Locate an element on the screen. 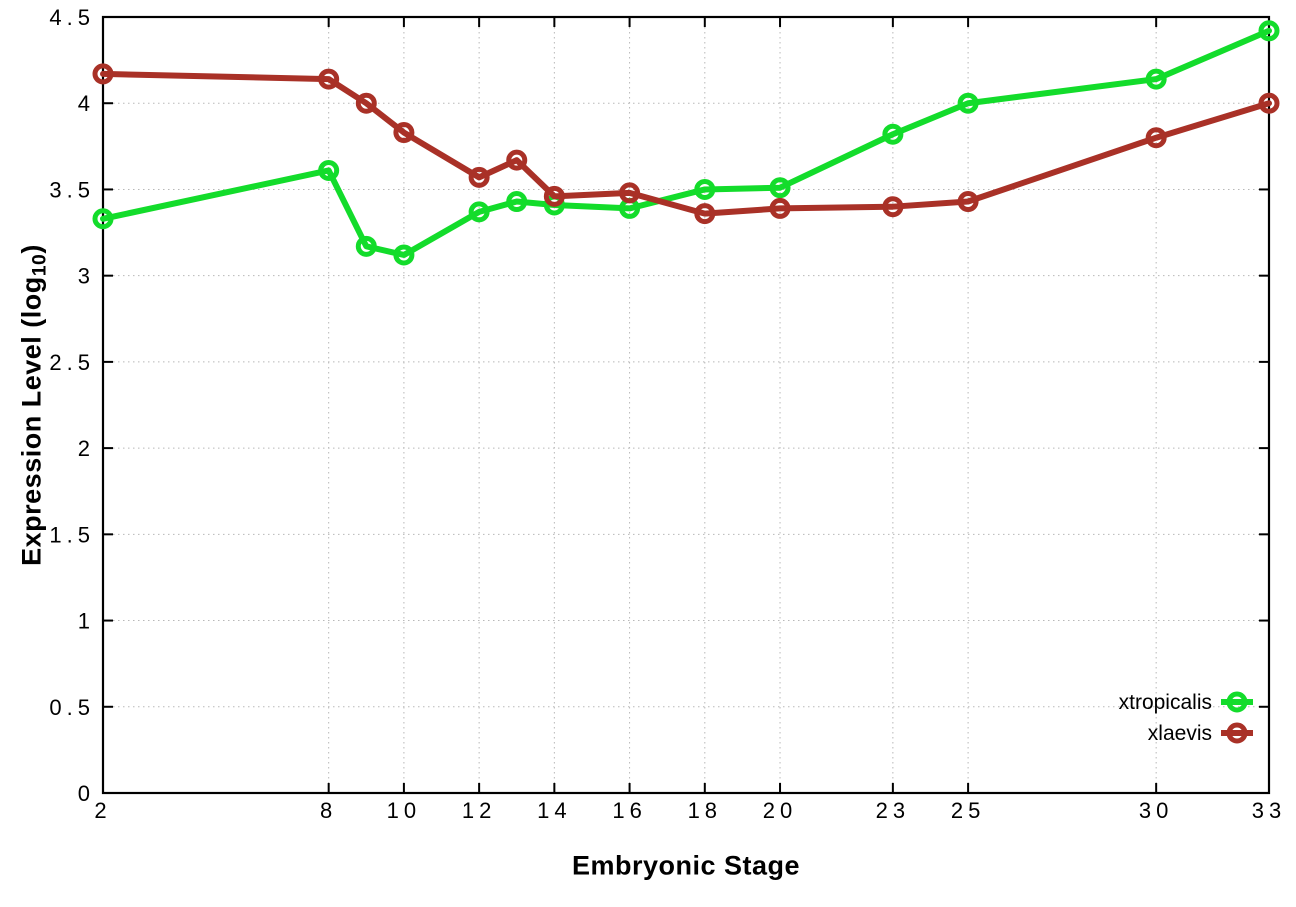 The image size is (1296, 907). x-tick-label: 20 is located at coordinates (780, 810).